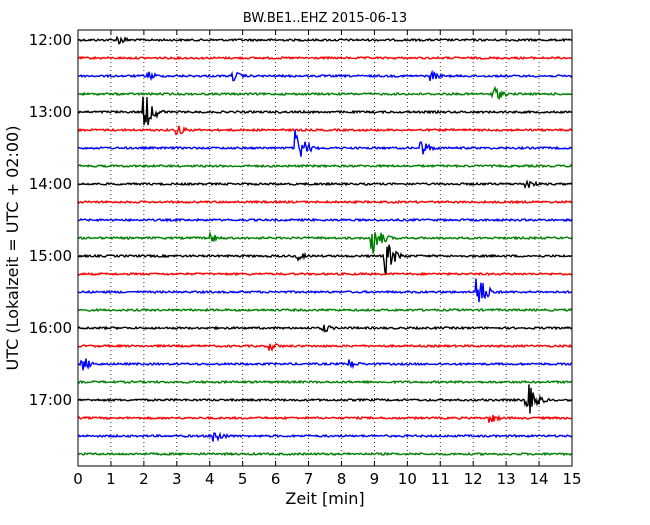 This screenshot has height=525, width=650. Describe the element at coordinates (325, 18) in the screenshot. I see `chart-title: BW.BE1..EHZ 2015-06-13` at that location.